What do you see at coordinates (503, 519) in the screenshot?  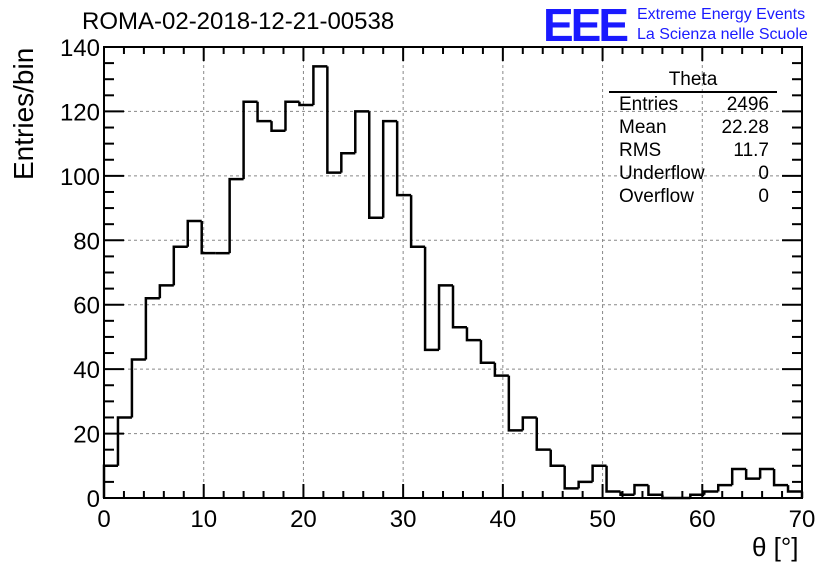 I see `x-tick-label: 40` at bounding box center [503, 519].